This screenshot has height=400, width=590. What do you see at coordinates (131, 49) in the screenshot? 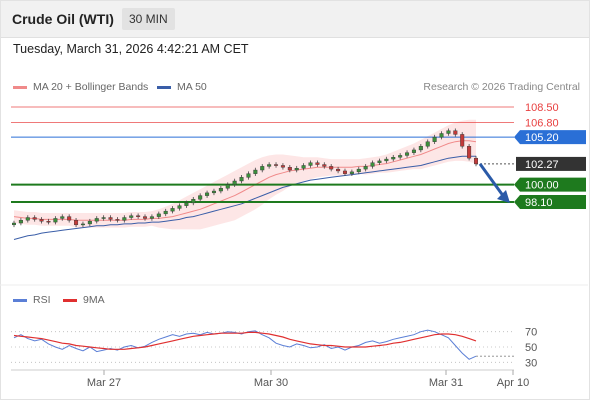
I see `timestamp: Tuesday, March 31, 2026 4:42:21 AM CET` at bounding box center [131, 49].